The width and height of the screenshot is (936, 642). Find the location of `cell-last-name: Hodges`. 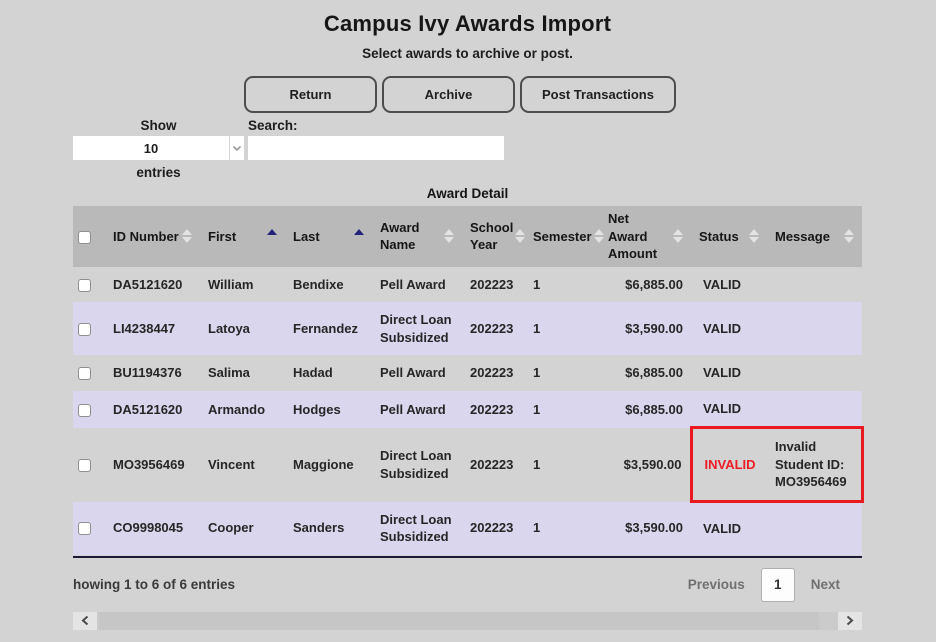

cell-last-name: Hodges is located at coordinates (317, 409).